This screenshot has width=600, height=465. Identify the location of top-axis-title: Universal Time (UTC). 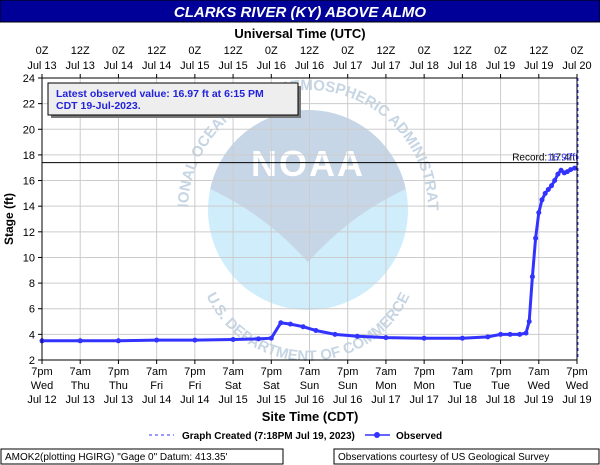
(299, 33).